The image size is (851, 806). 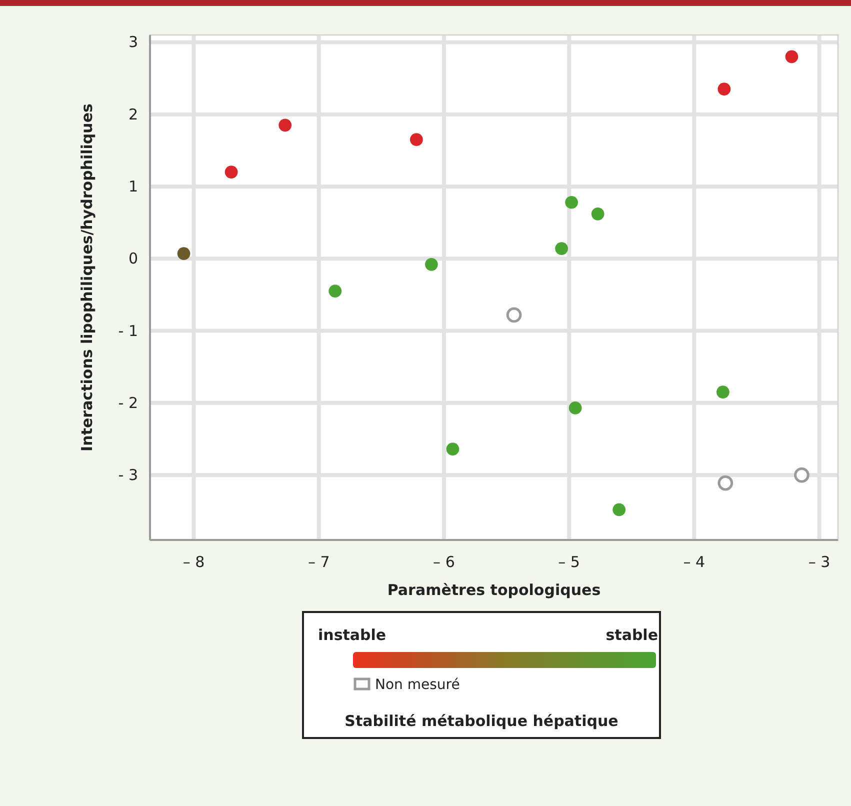 I want to click on x-tick-label: – 8, so click(x=193, y=562).